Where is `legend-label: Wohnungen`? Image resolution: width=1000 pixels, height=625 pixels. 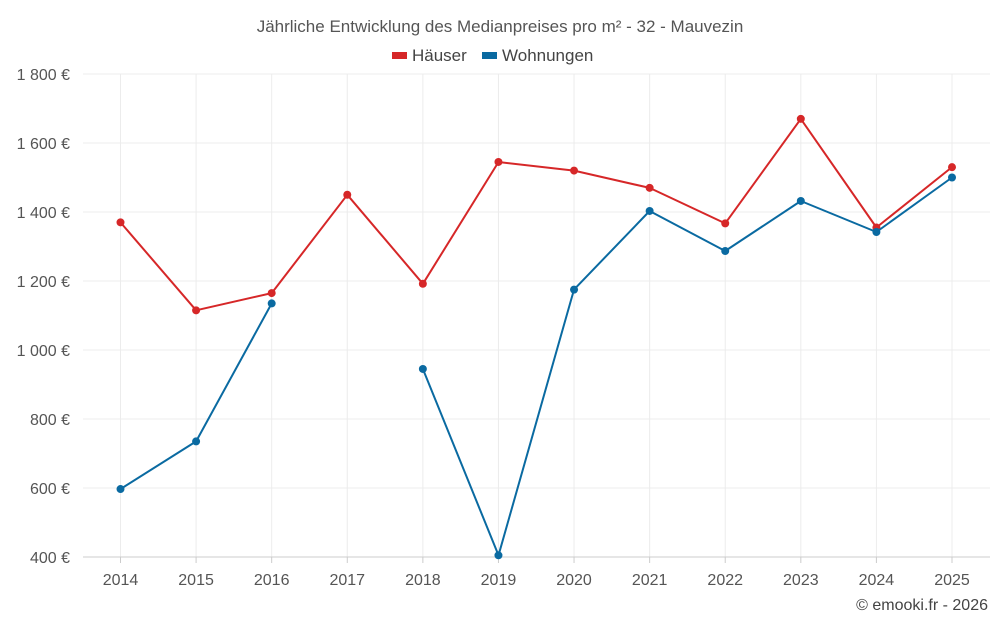
legend-label: Wohnungen is located at coordinates (547, 55).